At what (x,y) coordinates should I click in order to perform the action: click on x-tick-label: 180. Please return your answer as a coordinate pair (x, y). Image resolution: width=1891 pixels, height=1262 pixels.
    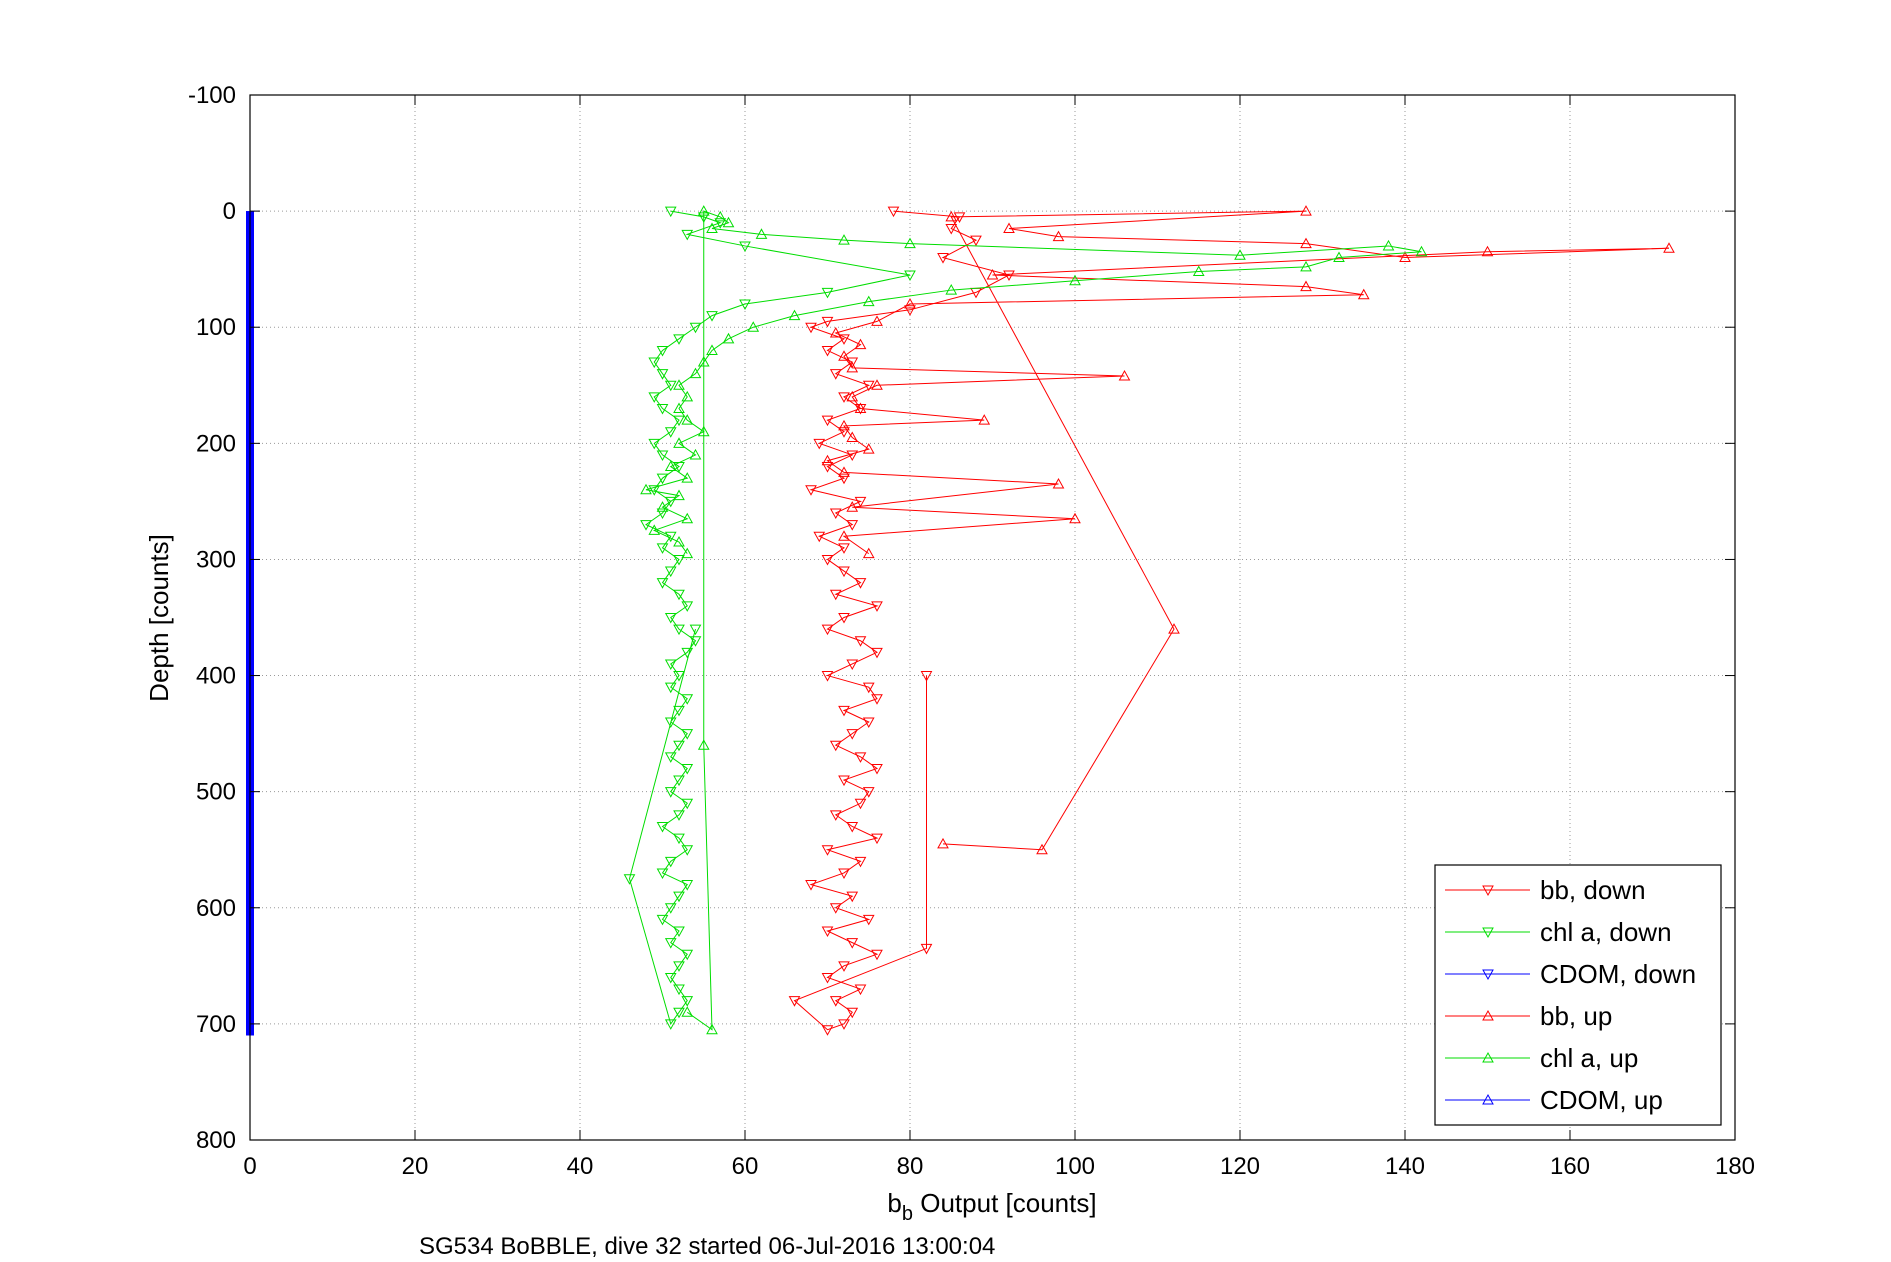
    Looking at the image, I should click on (1735, 1166).